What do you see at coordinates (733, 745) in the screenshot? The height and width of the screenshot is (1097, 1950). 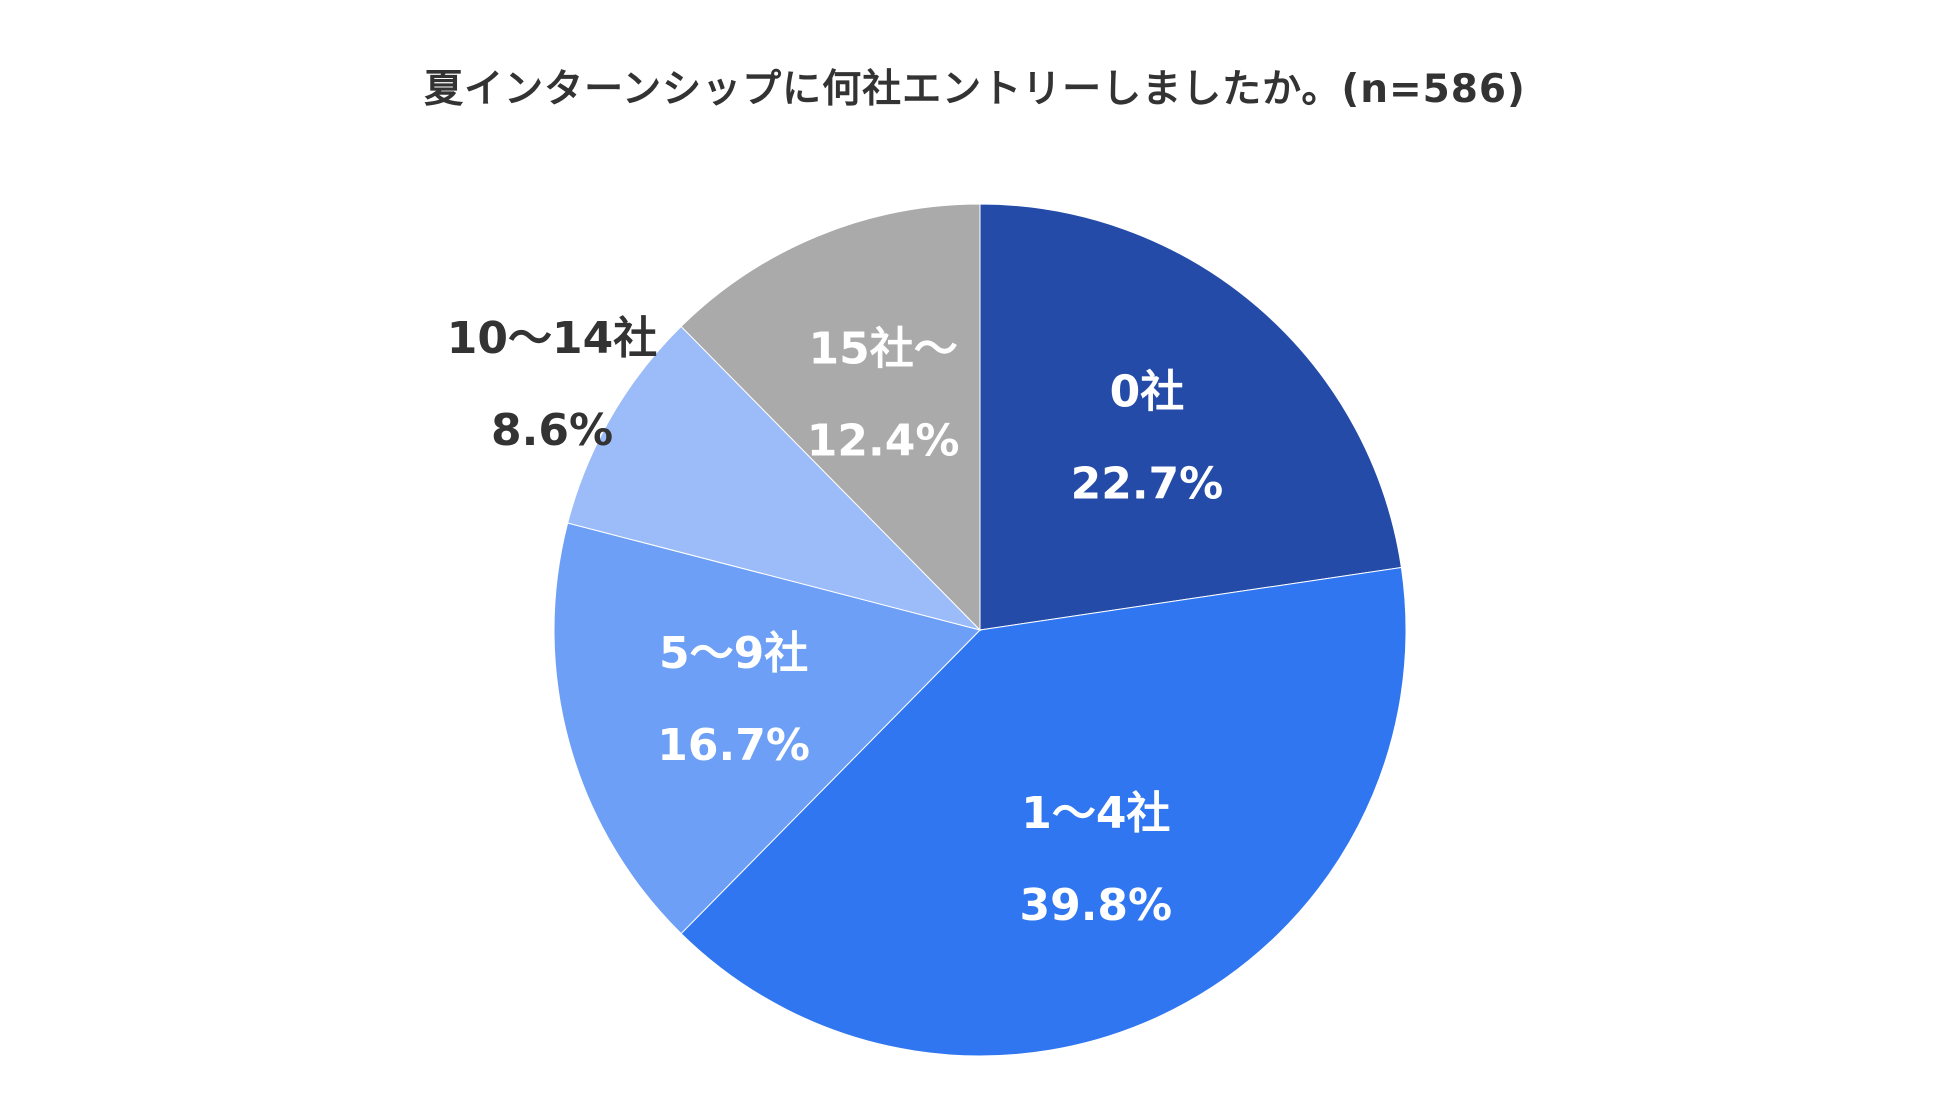 I see `slice-value-label-2: 16.7%` at bounding box center [733, 745].